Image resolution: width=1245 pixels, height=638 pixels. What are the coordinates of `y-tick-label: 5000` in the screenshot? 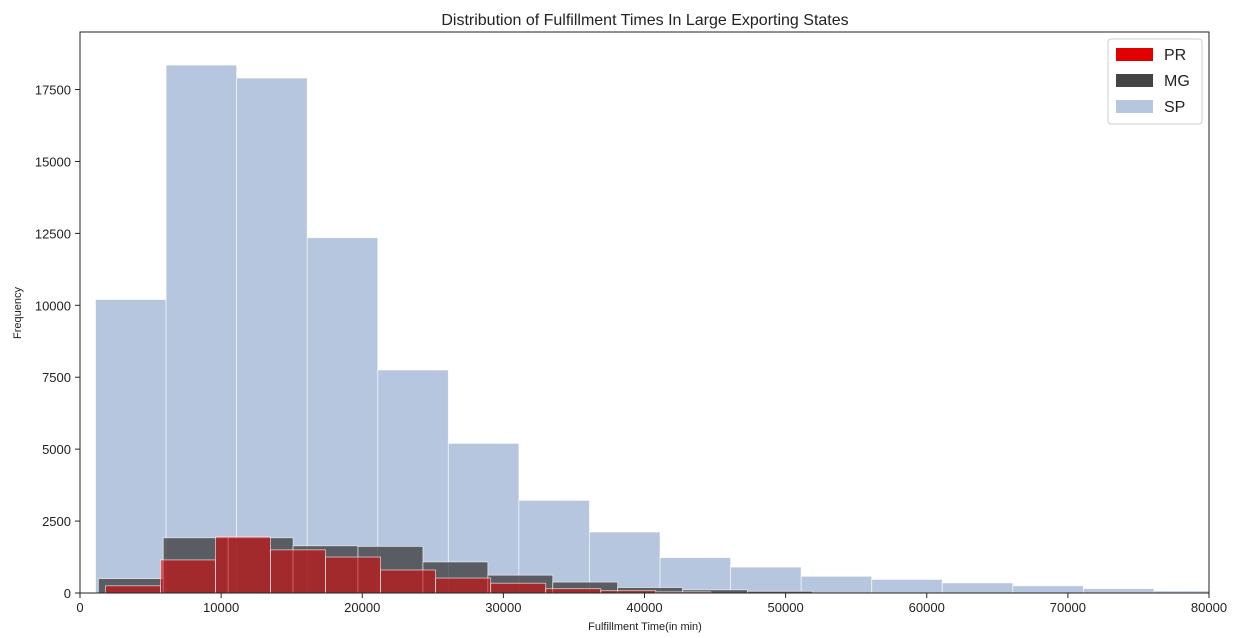 It's located at (56, 449).